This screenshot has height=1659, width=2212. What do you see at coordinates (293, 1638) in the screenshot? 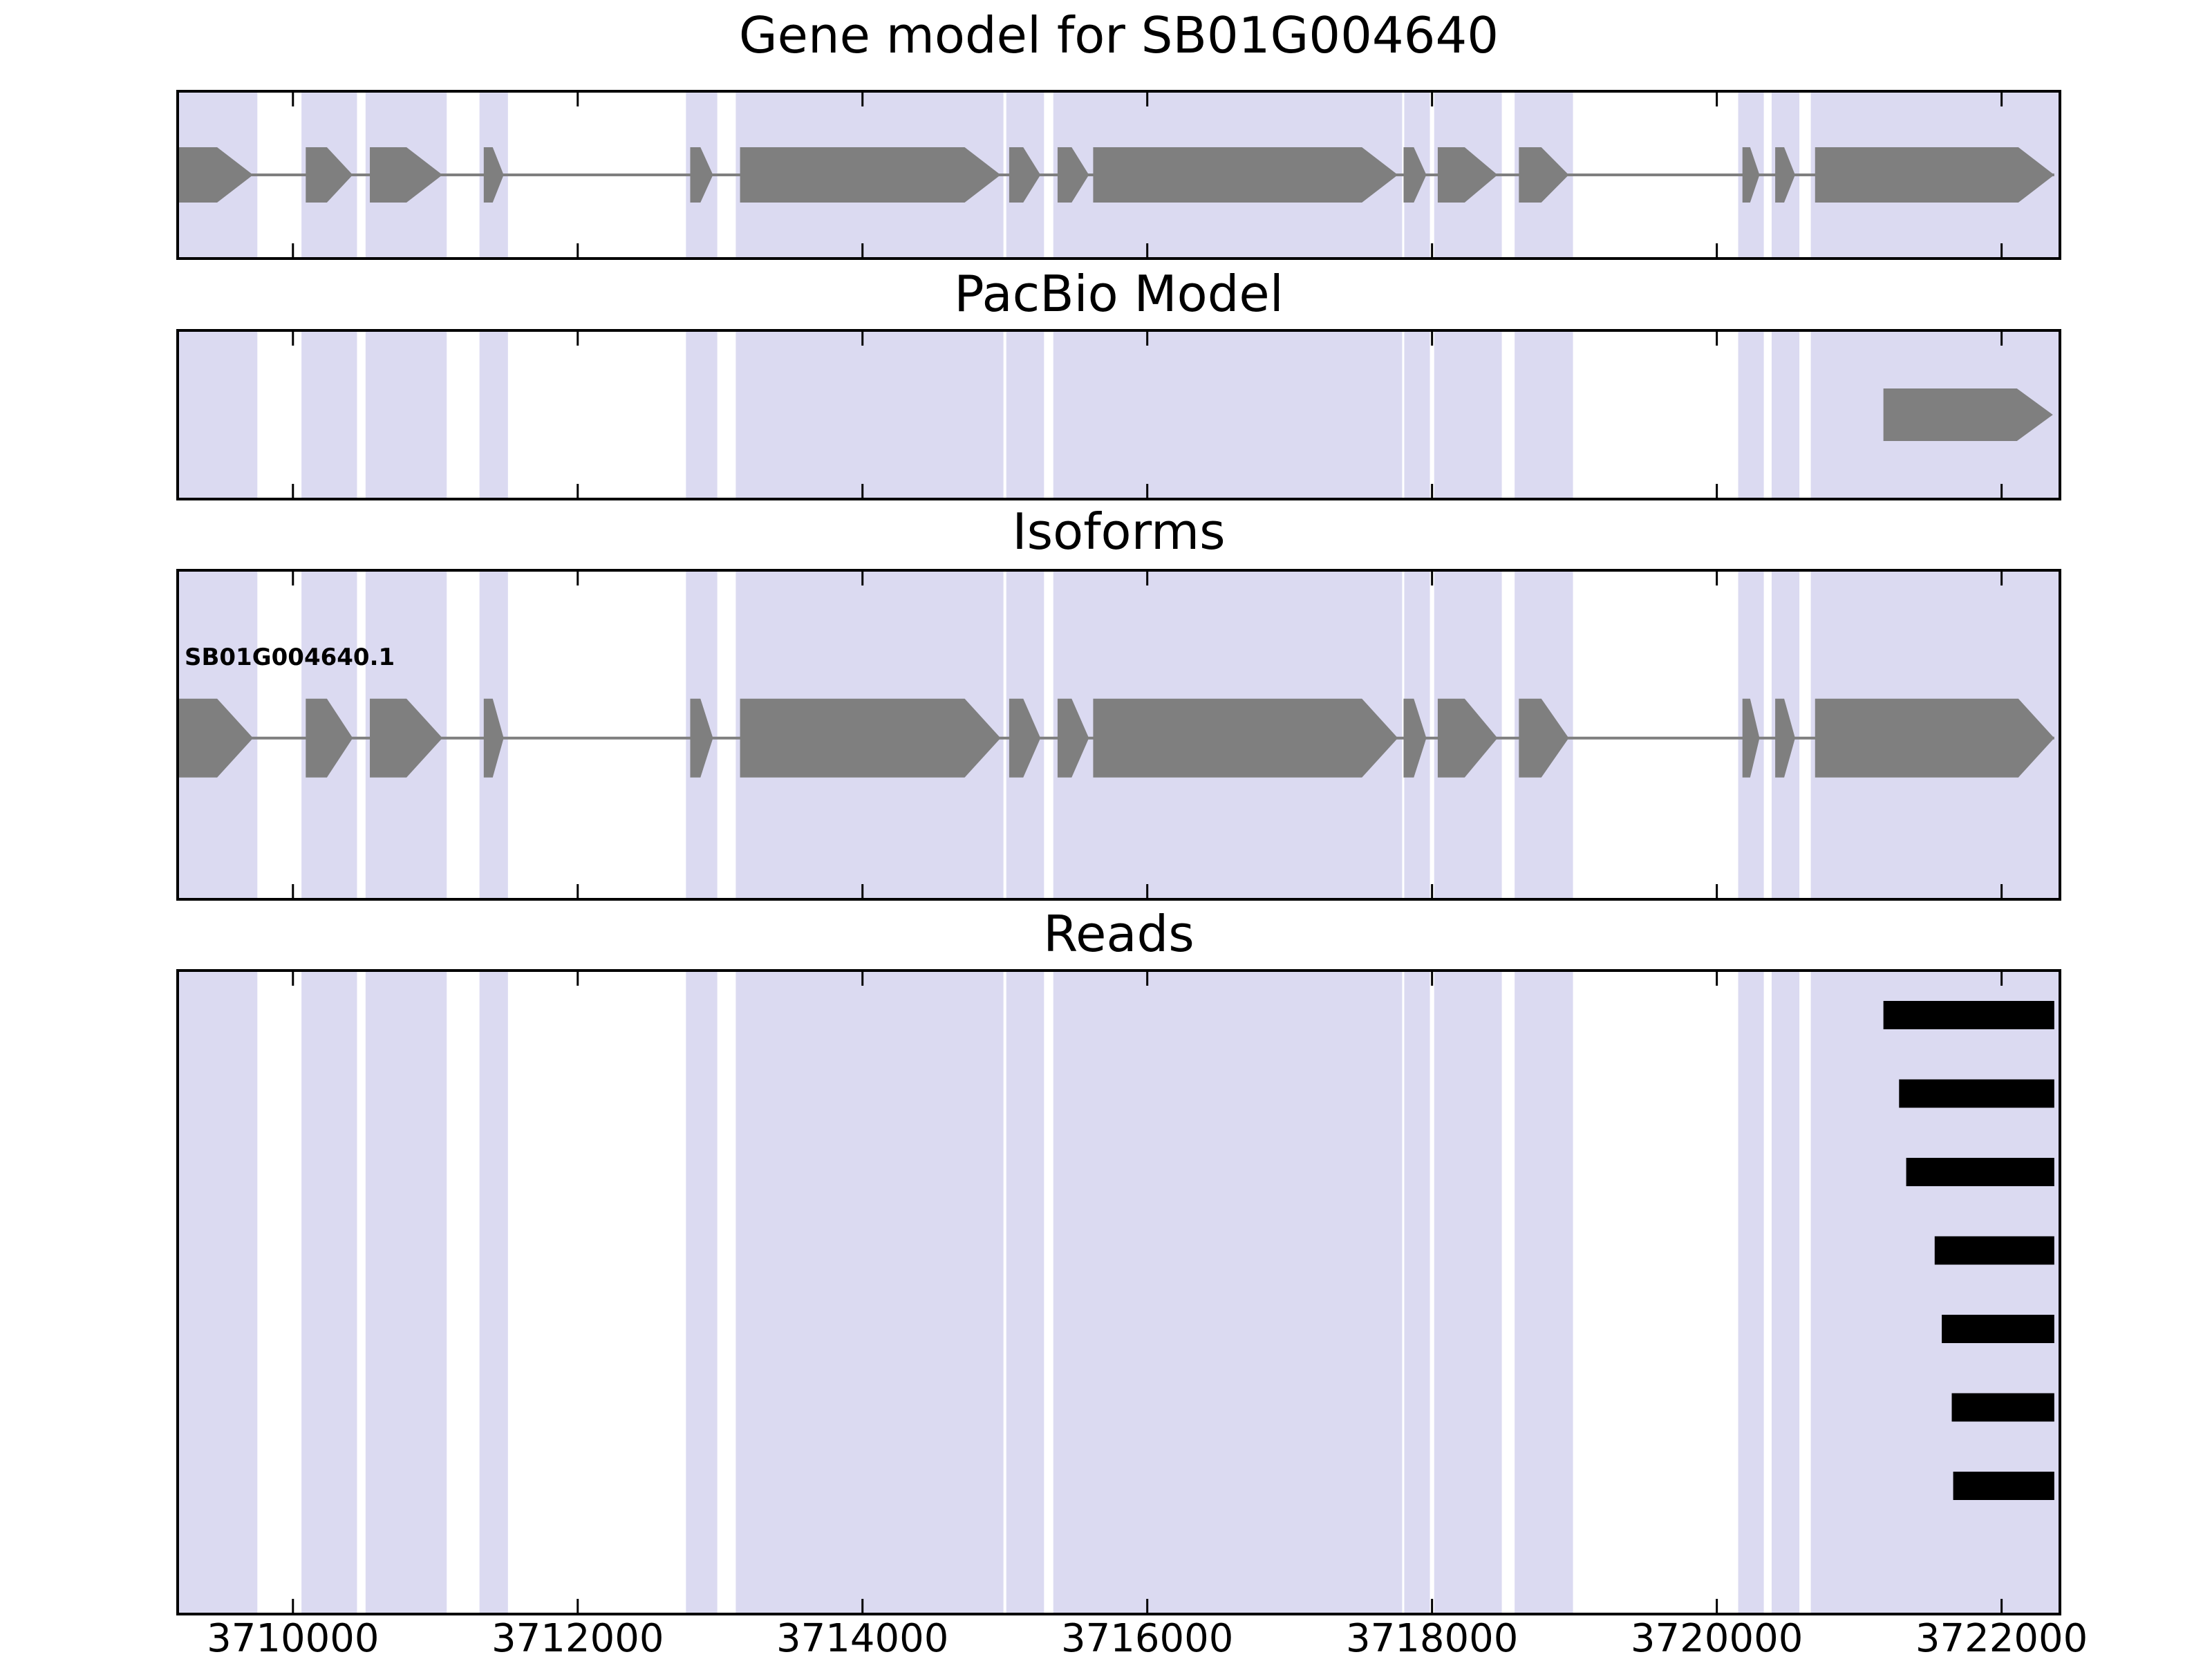
I see `x-tick-label: 3710000` at bounding box center [293, 1638].